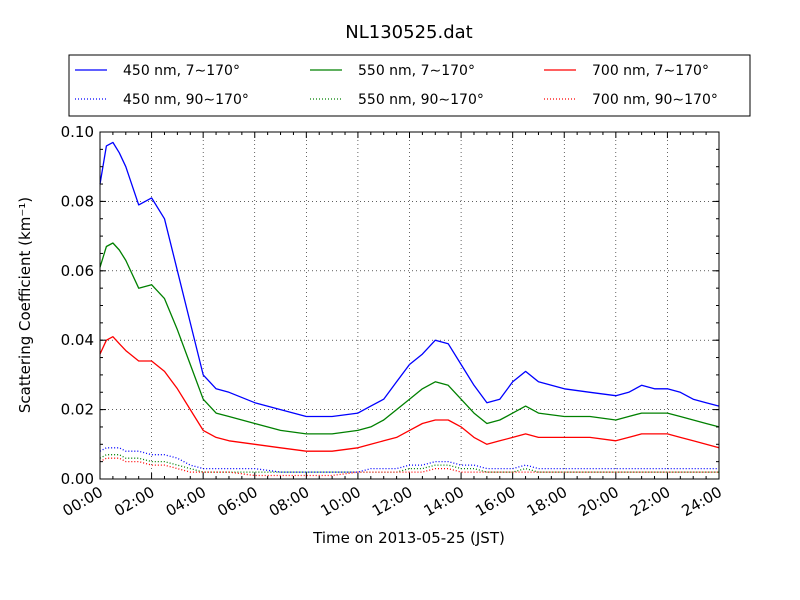 The image size is (800, 600). Describe the element at coordinates (416, 71) in the screenshot. I see `legend-label-2: 550 nm, 7∼170°` at that location.